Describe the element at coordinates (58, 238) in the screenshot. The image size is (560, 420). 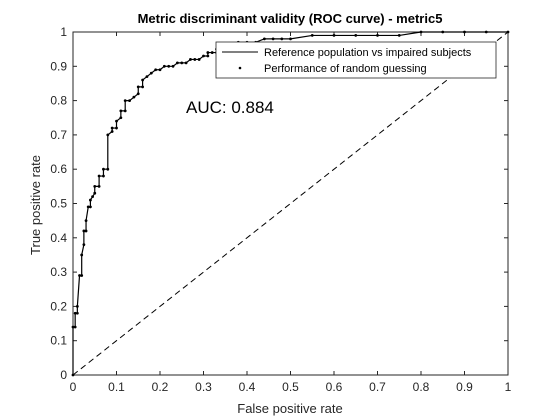
I see `y-tick-label: 0.4` at that location.